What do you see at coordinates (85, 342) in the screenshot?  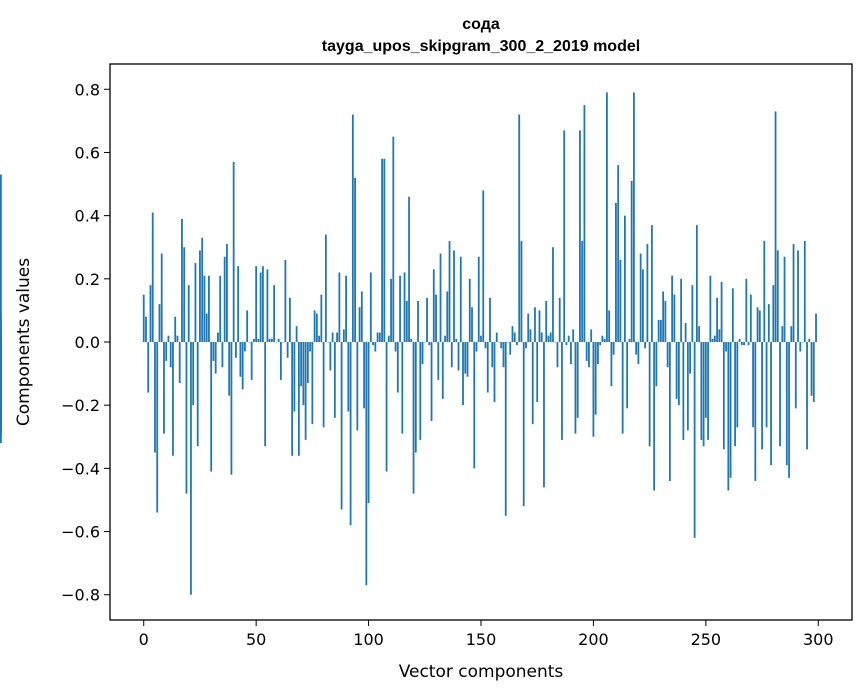 I see `y-axis-ticks: −0.8 −0.6 −0.4 −0.2 0.0 0.2 0.4 0.6 0.8` at bounding box center [85, 342].